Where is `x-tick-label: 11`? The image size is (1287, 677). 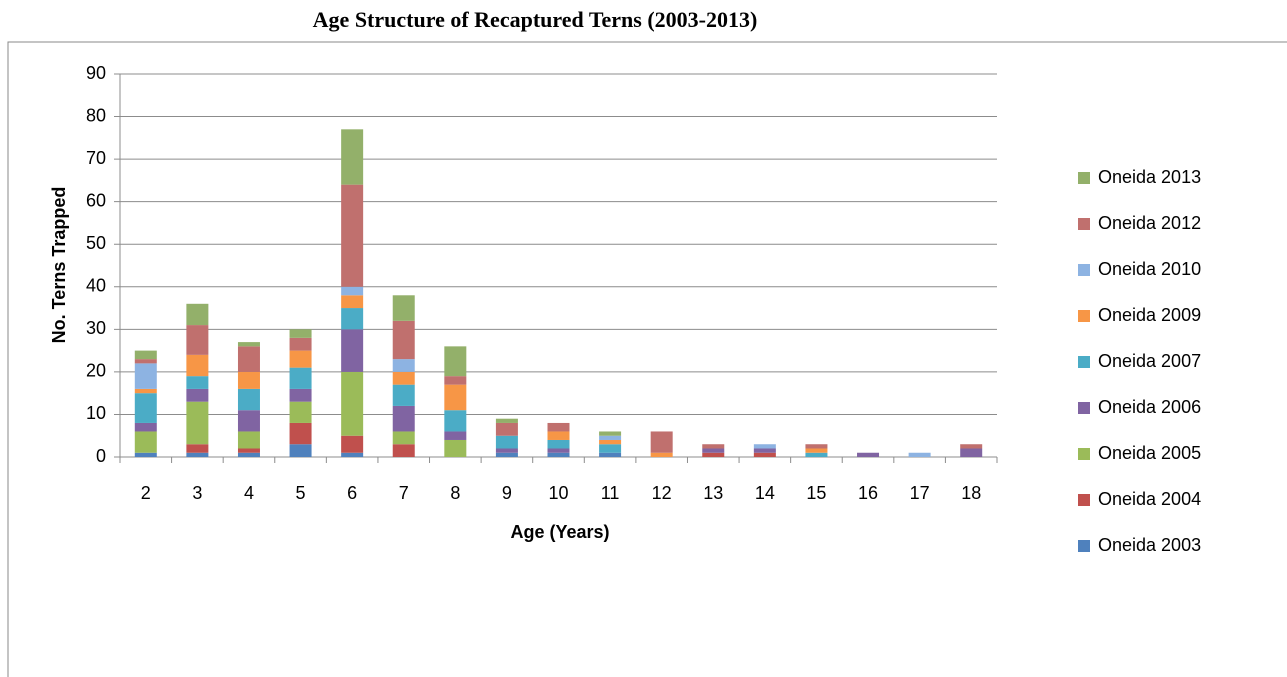
x-tick-label: 11 is located at coordinates (610, 493).